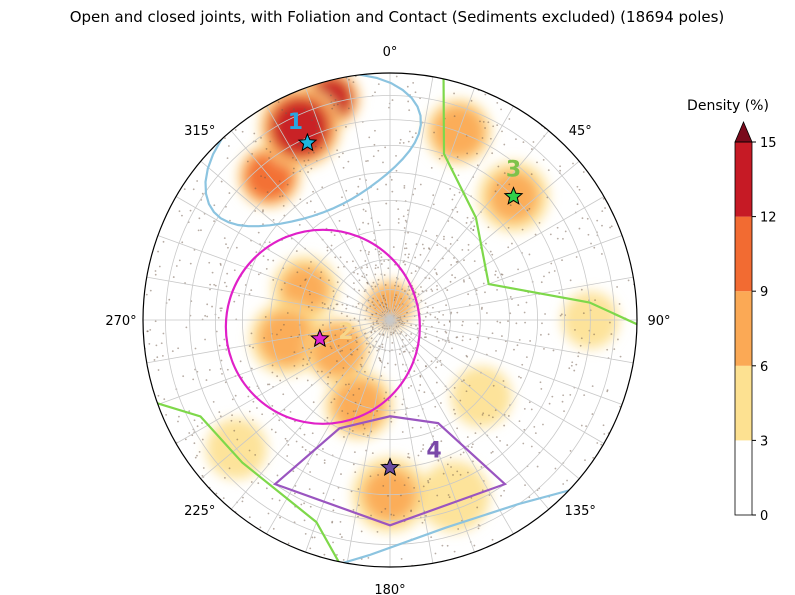 The height and width of the screenshot is (595, 795). What do you see at coordinates (245, 482) in the screenshot?
I see `set-3-window-opposite` at bounding box center [245, 482].